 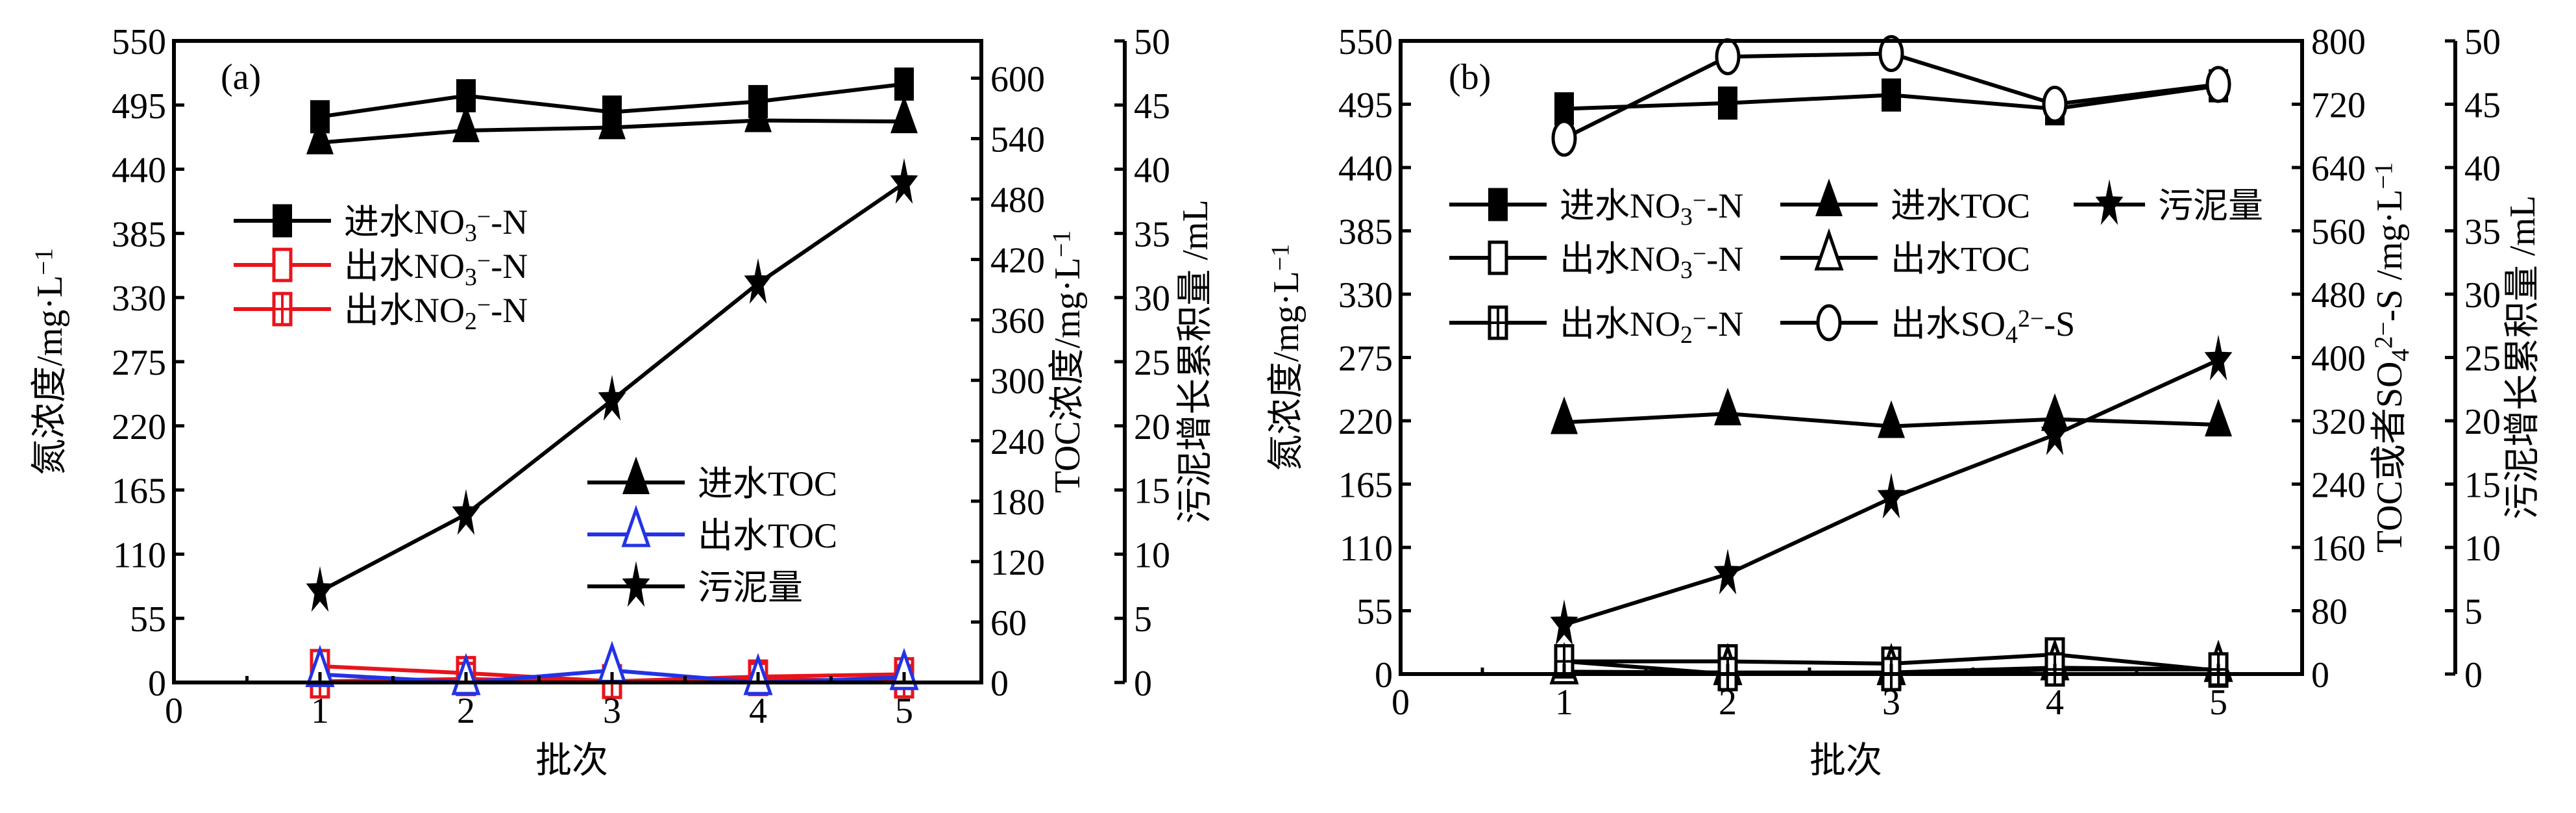 I want to click on left-tick-label: 55, so click(x=148, y=619).